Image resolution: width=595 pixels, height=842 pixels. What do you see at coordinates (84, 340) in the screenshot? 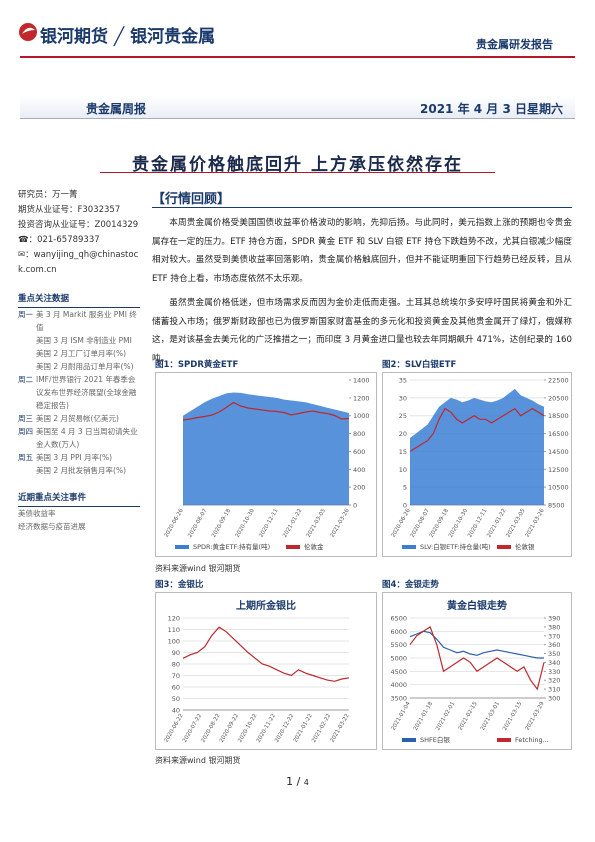
I see `item-text: 美国 3 月 ISM 非制造业 PMI` at bounding box center [84, 340].